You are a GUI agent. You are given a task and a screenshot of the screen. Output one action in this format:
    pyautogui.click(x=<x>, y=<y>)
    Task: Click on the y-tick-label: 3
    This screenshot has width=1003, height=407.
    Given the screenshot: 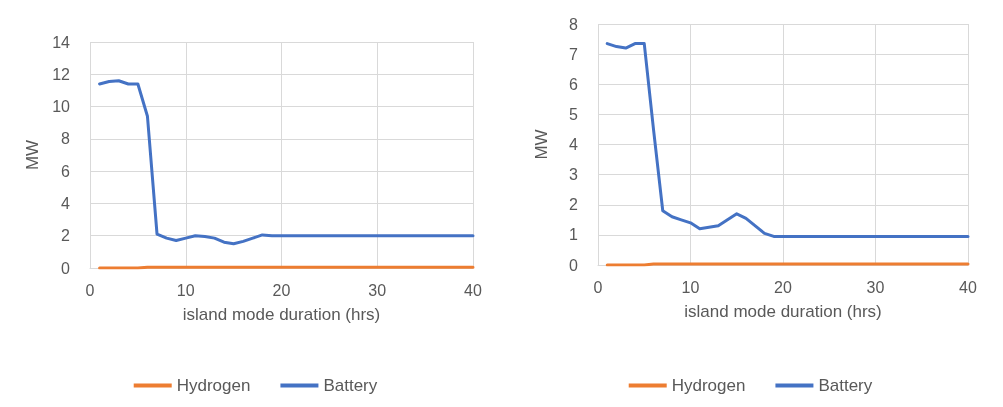 What is the action you would take?
    pyautogui.click(x=574, y=175)
    